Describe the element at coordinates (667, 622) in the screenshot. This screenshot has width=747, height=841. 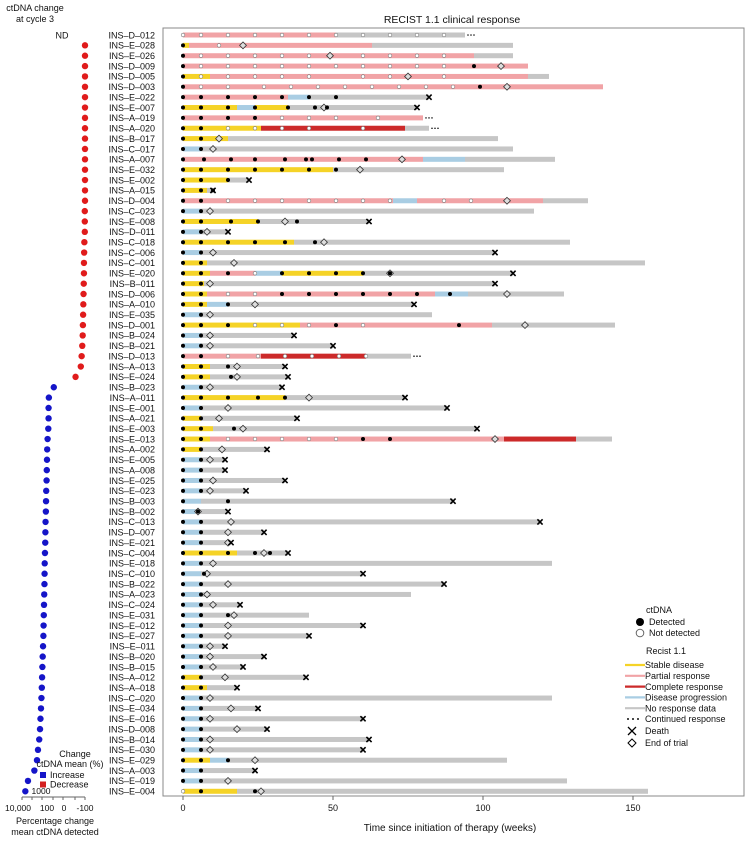
I see `legend-detected: Detected` at that location.